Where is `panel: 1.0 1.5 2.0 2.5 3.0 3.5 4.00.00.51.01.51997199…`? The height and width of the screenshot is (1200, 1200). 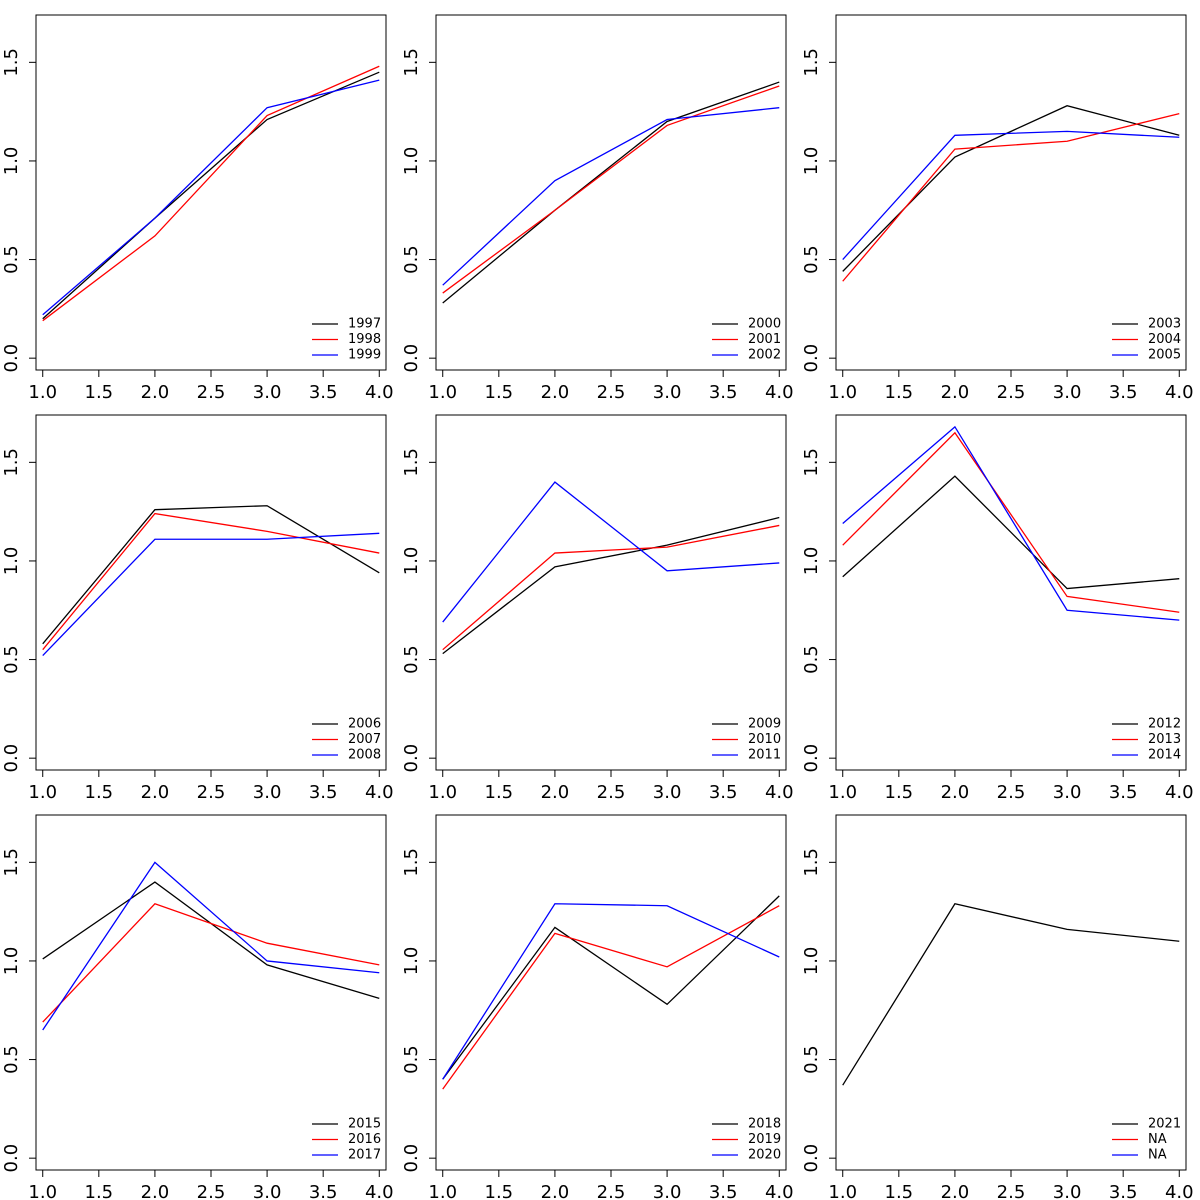
panel: 1.0 1.5 2.0 2.5 3.0 3.5 4.00.00.51.01.51997199… is located at coordinates (197, 208).